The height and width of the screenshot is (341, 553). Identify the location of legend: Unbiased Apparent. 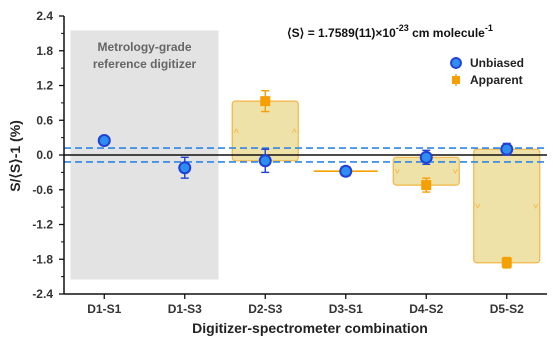
(487, 71).